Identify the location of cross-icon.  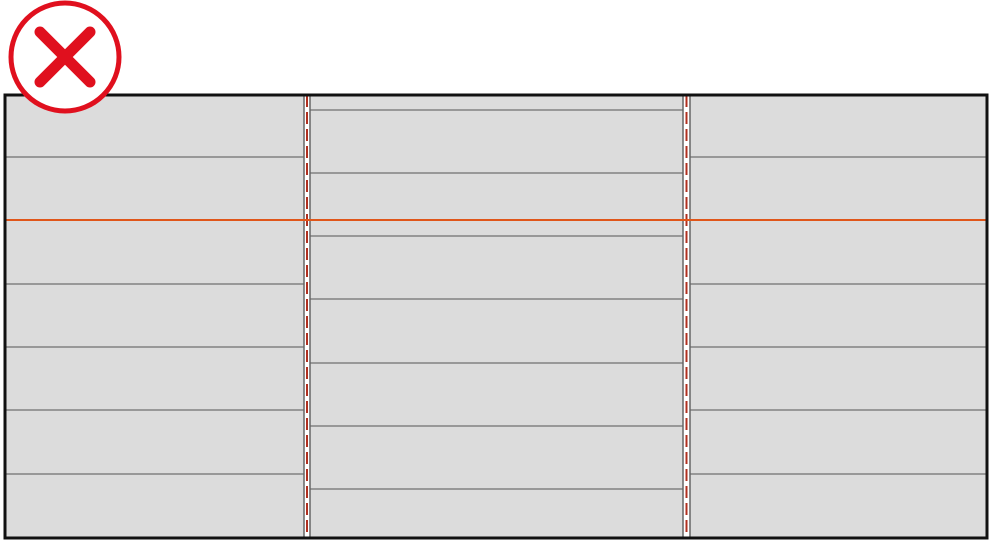
(65, 57).